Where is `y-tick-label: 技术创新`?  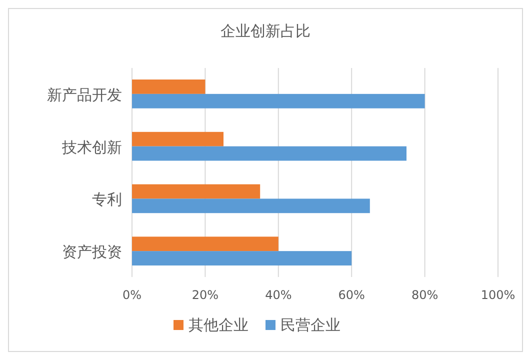 y-tick-label: 技术创新 is located at coordinates (91, 147).